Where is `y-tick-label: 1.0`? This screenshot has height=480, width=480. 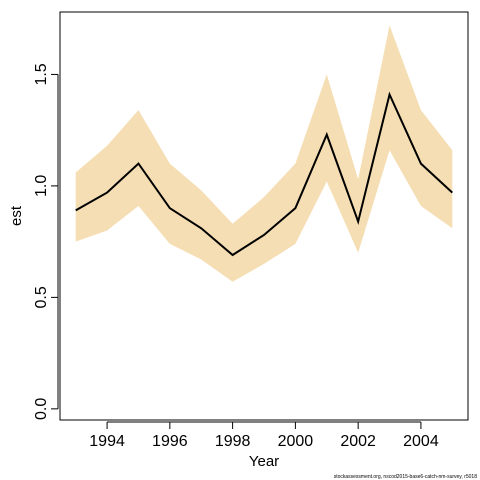
y-tick-label: 1.0 is located at coordinates (41, 186).